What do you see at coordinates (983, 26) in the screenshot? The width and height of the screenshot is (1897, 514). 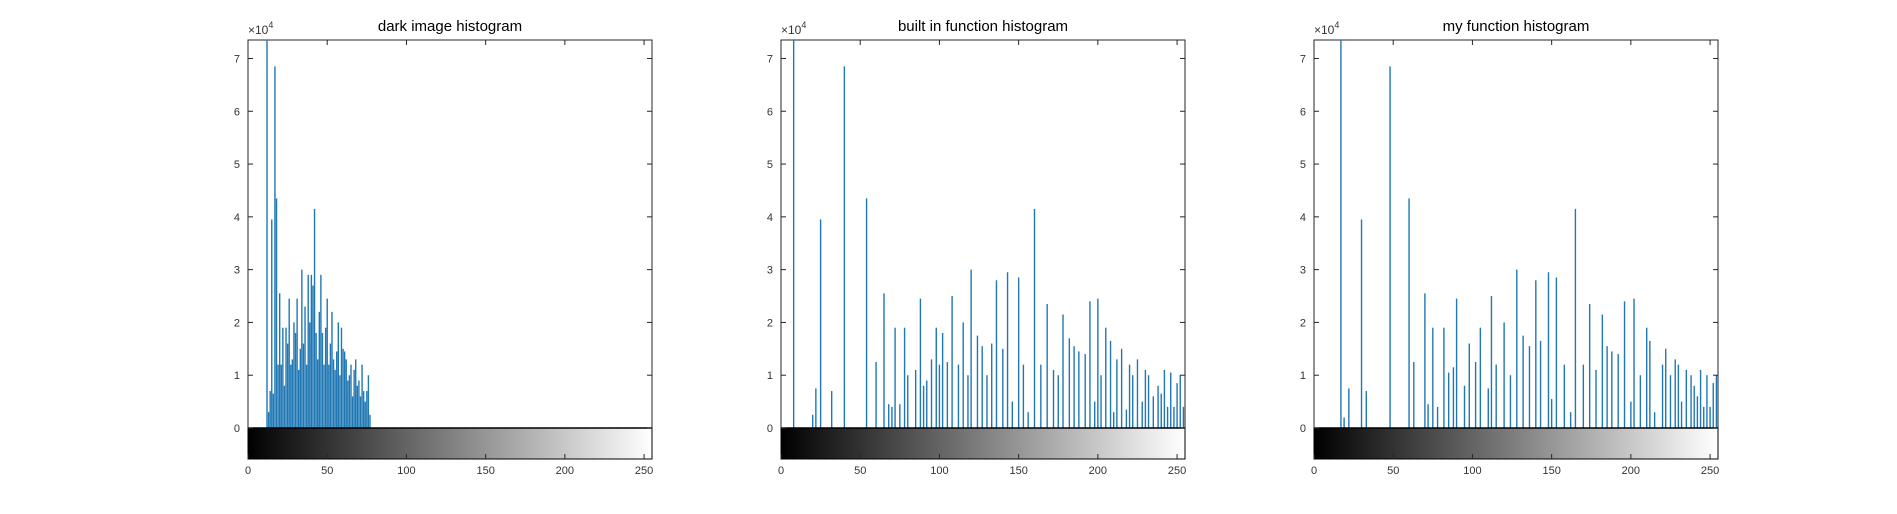 I see `chart-title: built in function histogram` at bounding box center [983, 26].